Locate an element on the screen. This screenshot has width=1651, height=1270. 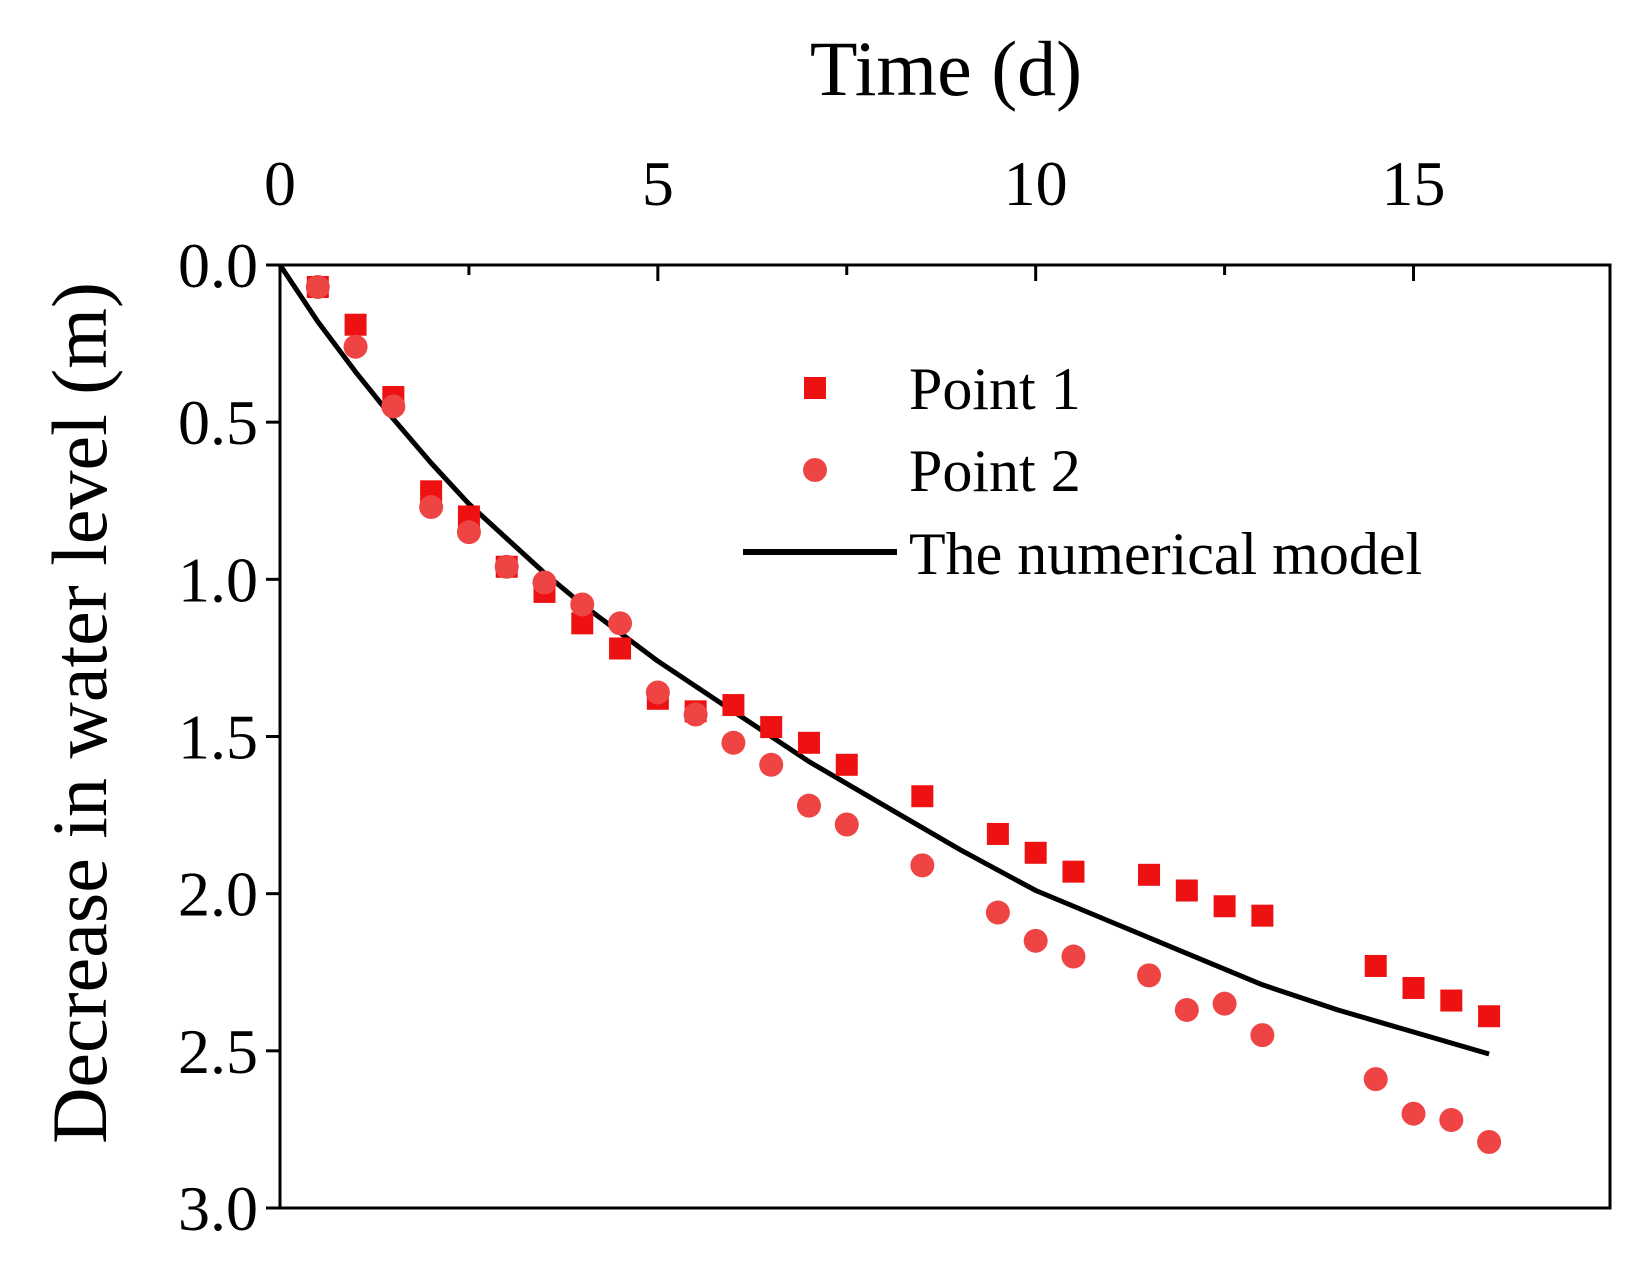
legend-label-point-1: Point 1 is located at coordinates (995, 389).